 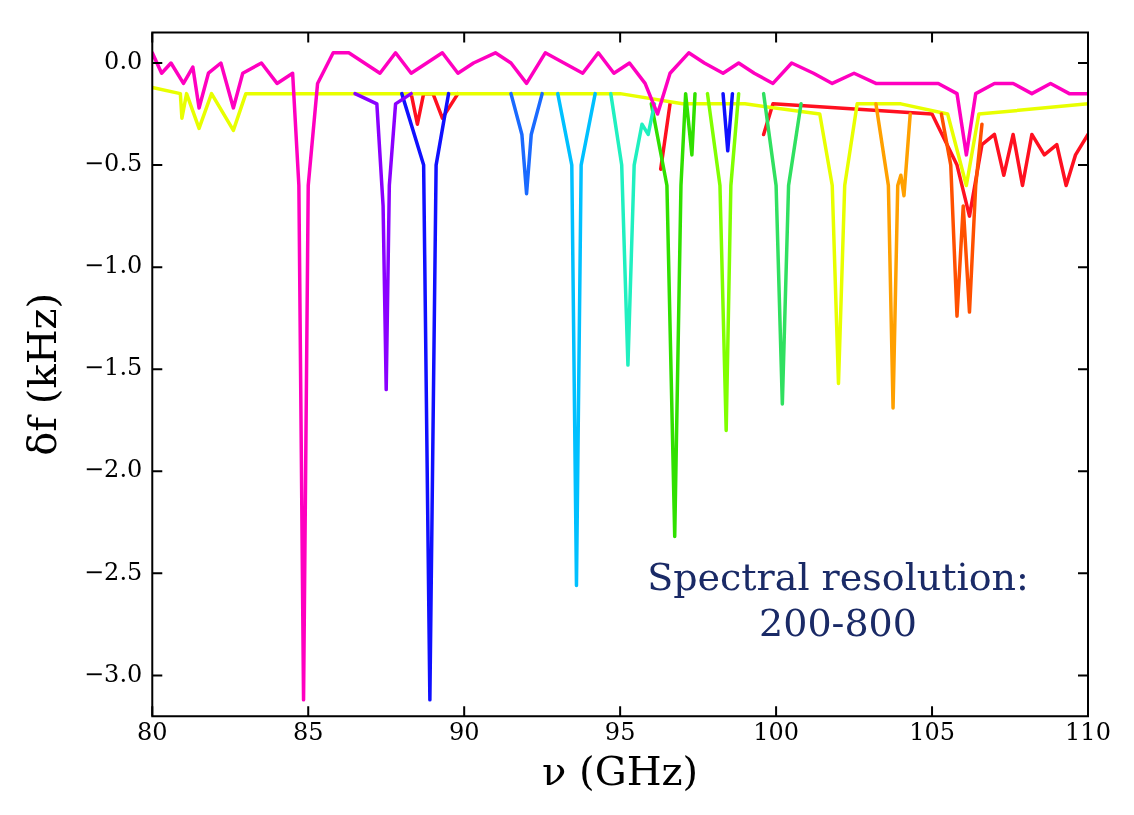 What do you see at coordinates (113, 469) in the screenshot?
I see `y-tick-label: −2.0` at bounding box center [113, 469].